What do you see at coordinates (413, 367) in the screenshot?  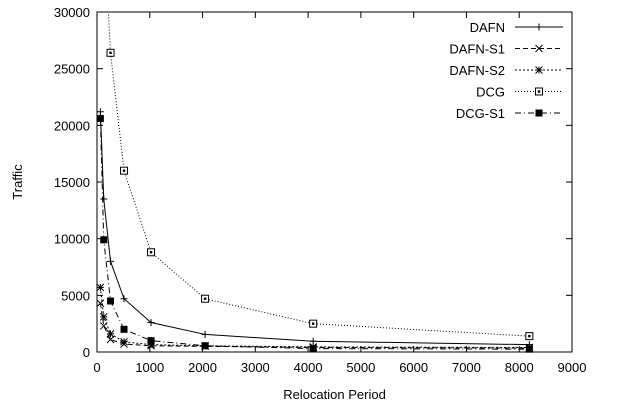 I see `x-tick-label: 6000` at bounding box center [413, 367].